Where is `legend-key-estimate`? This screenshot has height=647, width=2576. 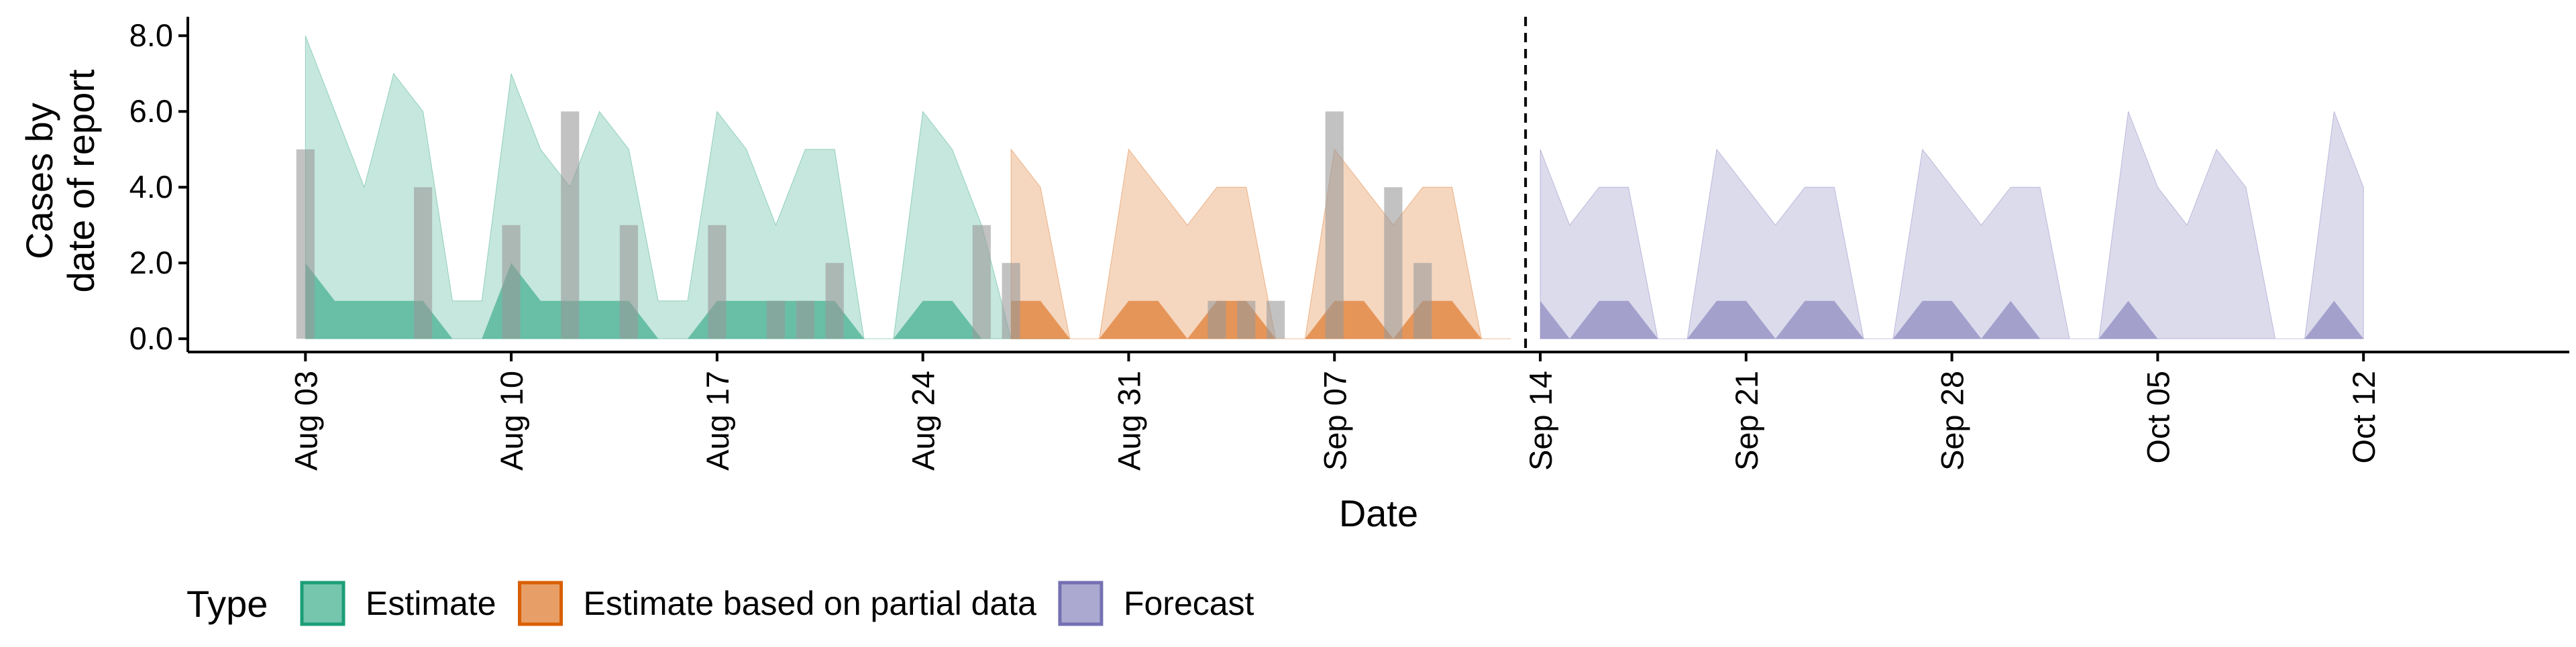 legend-key-estimate is located at coordinates (322, 603).